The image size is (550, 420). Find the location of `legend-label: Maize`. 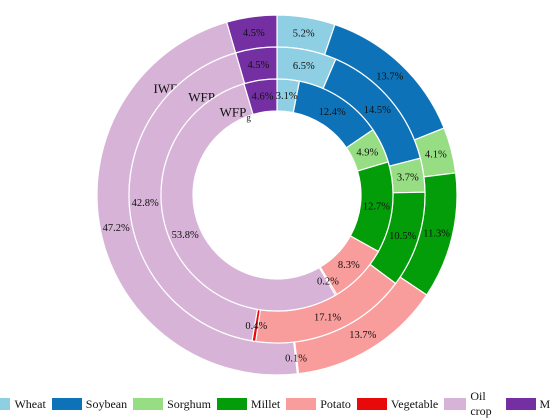

legend-label: Maize is located at coordinates (544, 403).